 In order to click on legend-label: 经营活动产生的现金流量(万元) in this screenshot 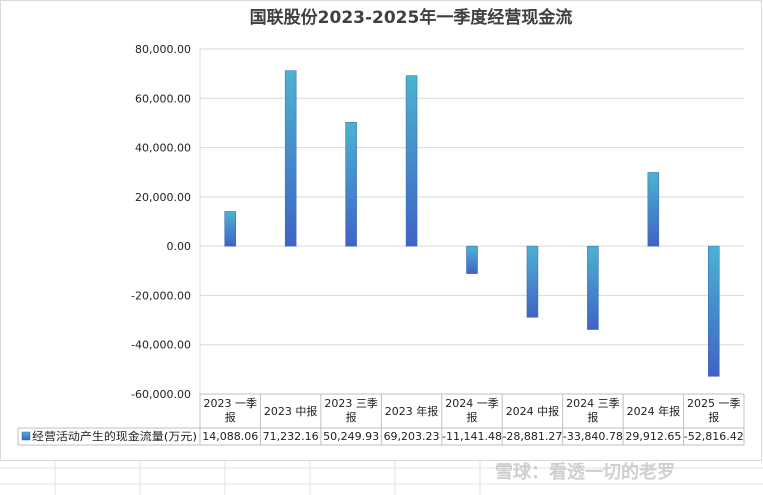, I will do `click(114, 436)`.